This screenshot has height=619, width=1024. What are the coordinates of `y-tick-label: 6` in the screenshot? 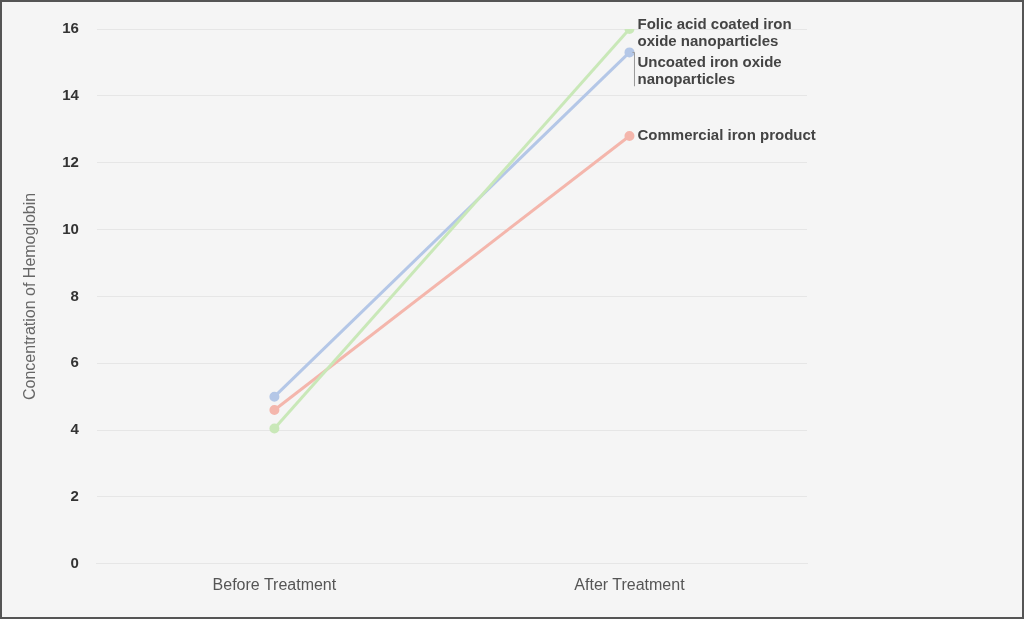 It's located at (74, 362).